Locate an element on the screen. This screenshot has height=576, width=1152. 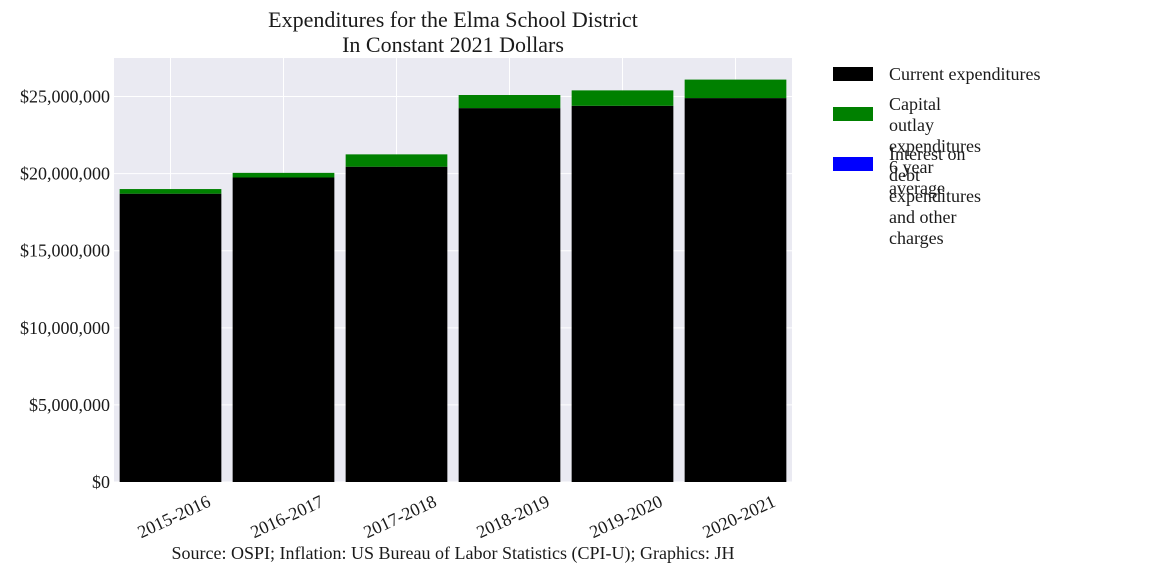
bar-capital-2016-2017 is located at coordinates (283, 175).